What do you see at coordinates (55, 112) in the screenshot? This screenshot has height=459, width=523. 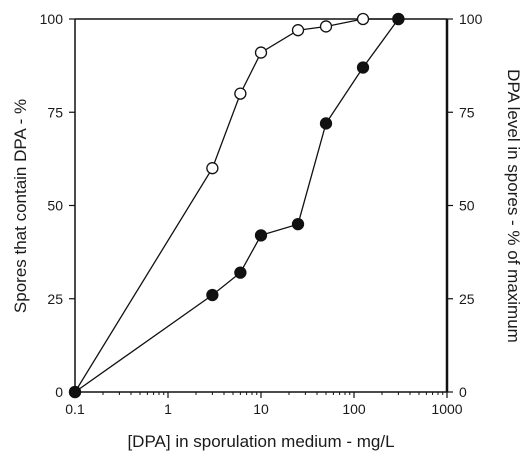 I see `y-tick-label: 75` at bounding box center [55, 112].